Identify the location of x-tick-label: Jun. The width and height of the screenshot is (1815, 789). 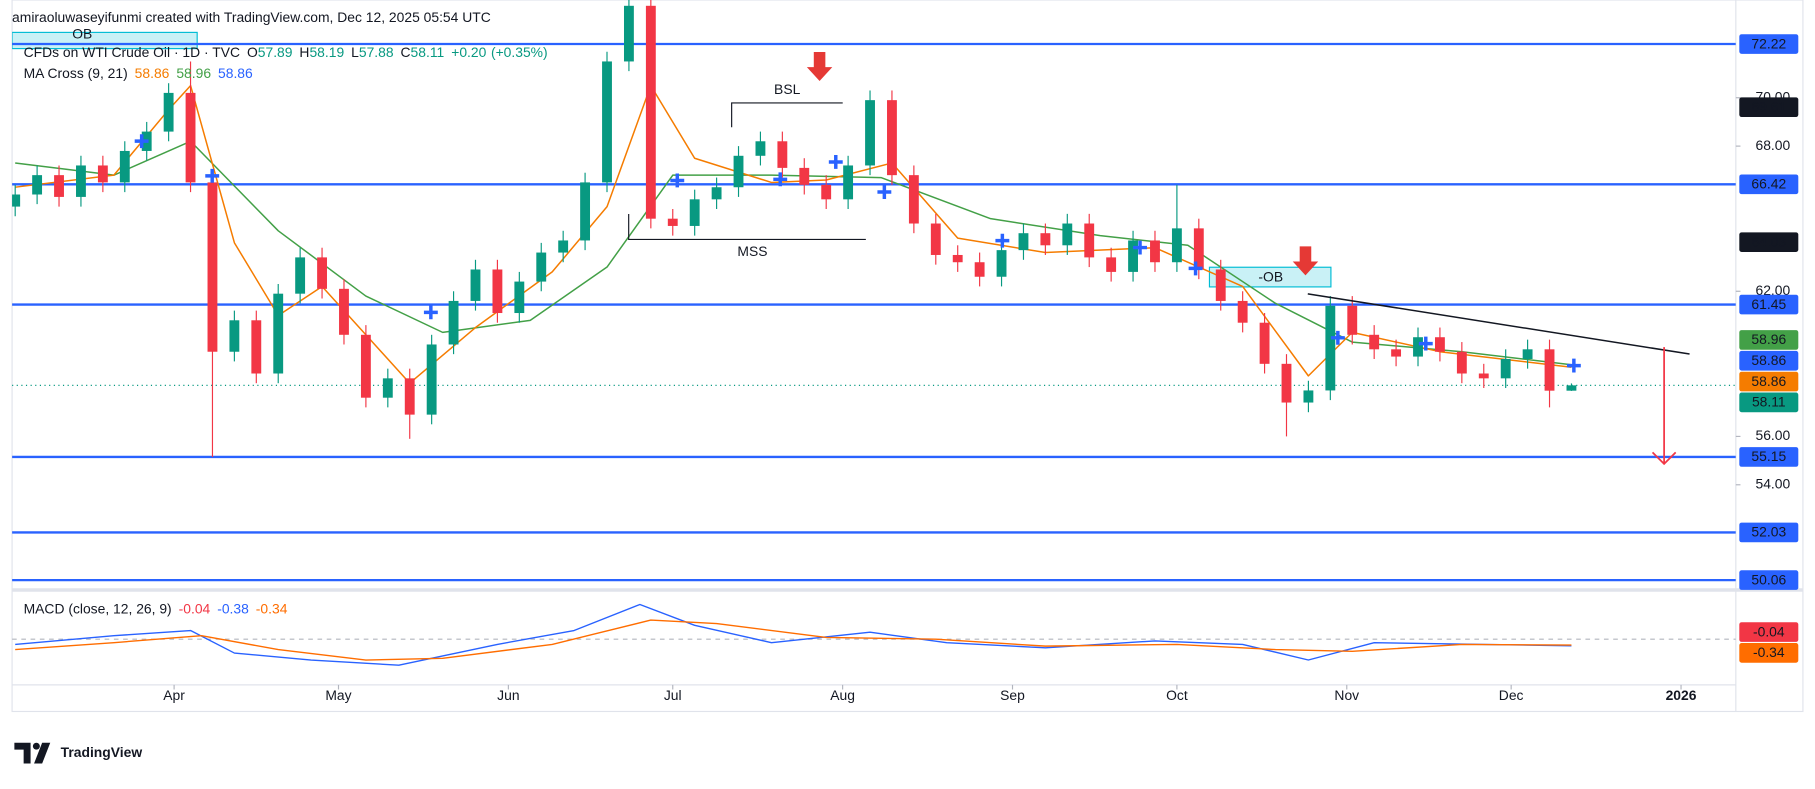
(508, 695).